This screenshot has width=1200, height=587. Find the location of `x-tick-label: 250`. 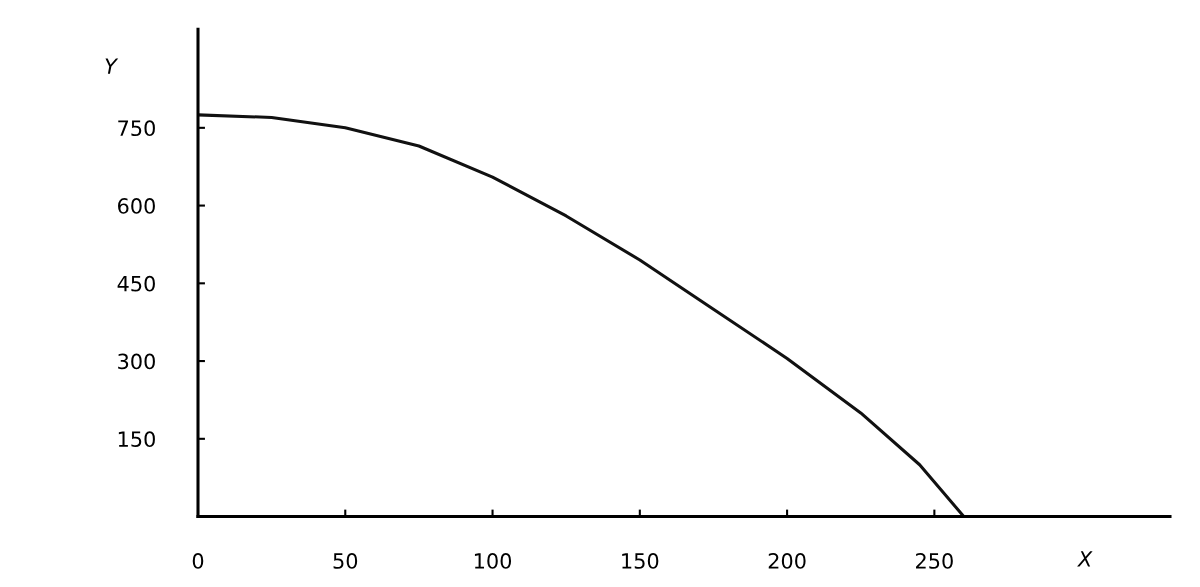

x-tick-label: 250 is located at coordinates (934, 561).